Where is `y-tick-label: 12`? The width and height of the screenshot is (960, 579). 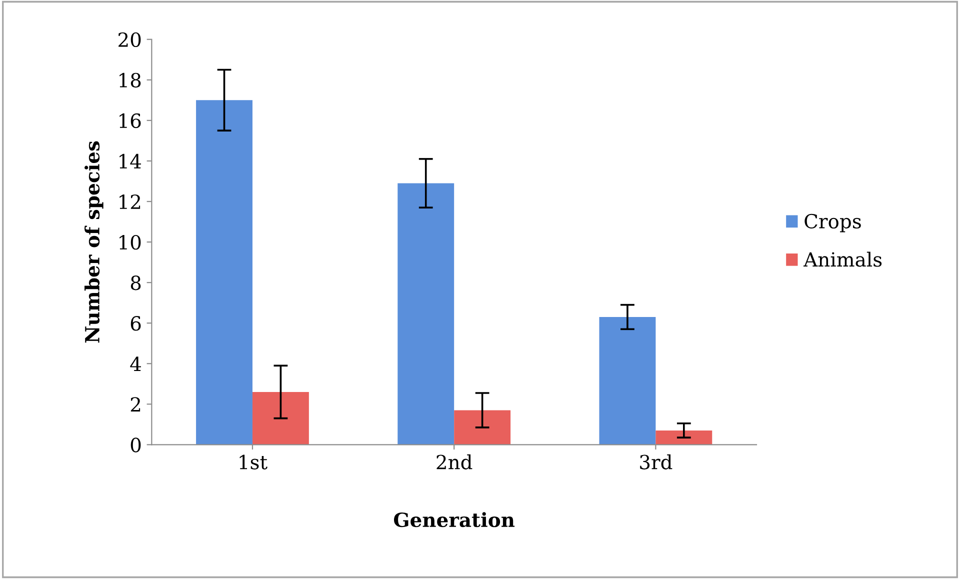 y-tick-label: 12 is located at coordinates (130, 201).